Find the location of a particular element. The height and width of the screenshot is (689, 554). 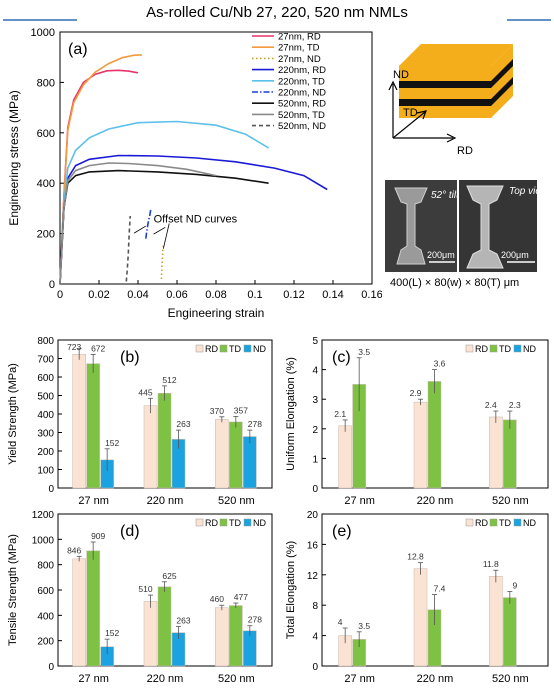

nd-arrowhead is located at coordinates (393, 85).